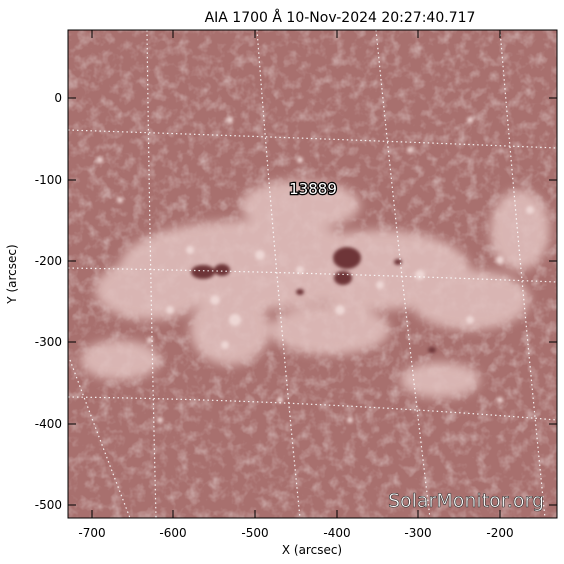 This screenshot has width=564, height=564. What do you see at coordinates (499, 533) in the screenshot?
I see `x-tick-label: -200` at bounding box center [499, 533].